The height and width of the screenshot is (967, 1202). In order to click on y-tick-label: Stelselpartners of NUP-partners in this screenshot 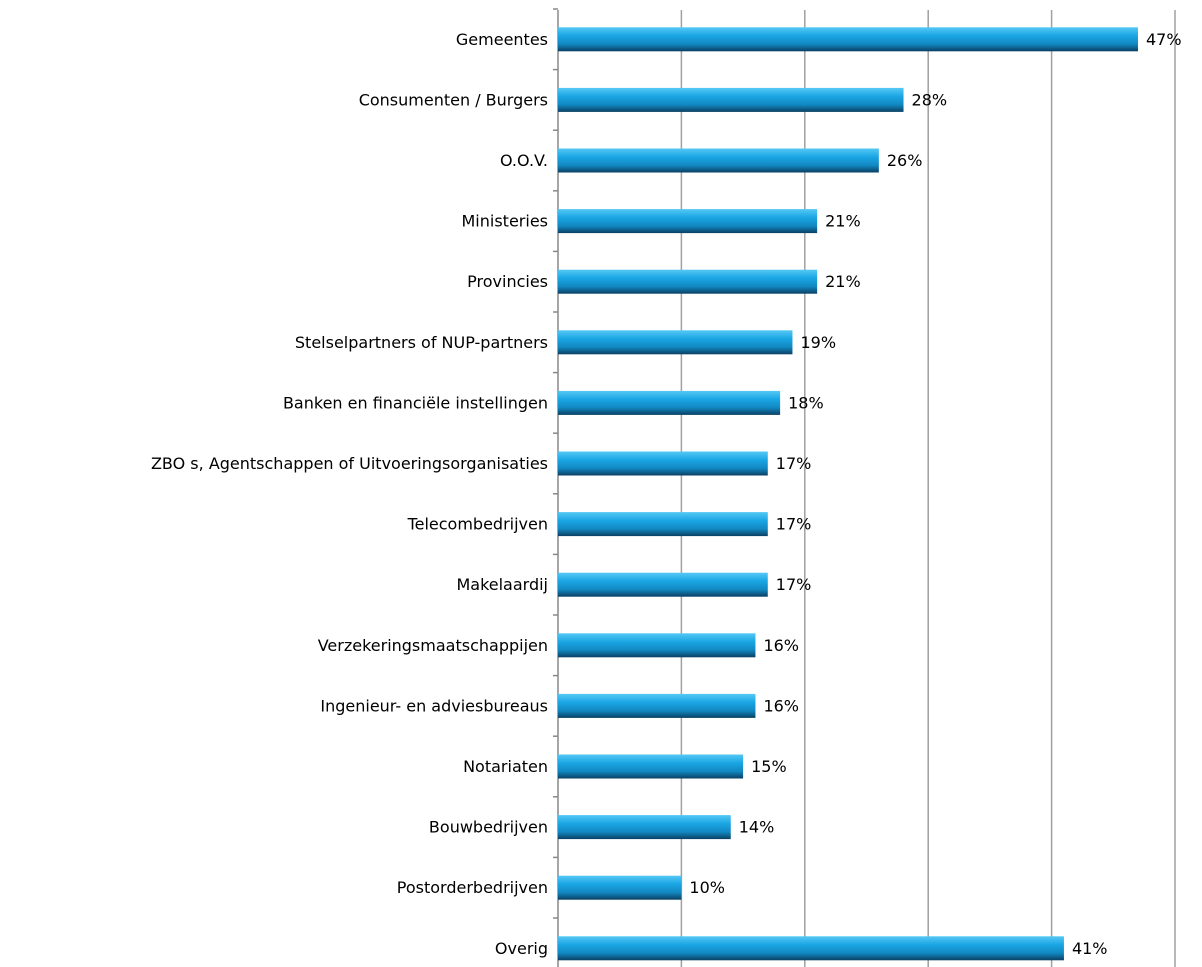, I will do `click(421, 342)`.